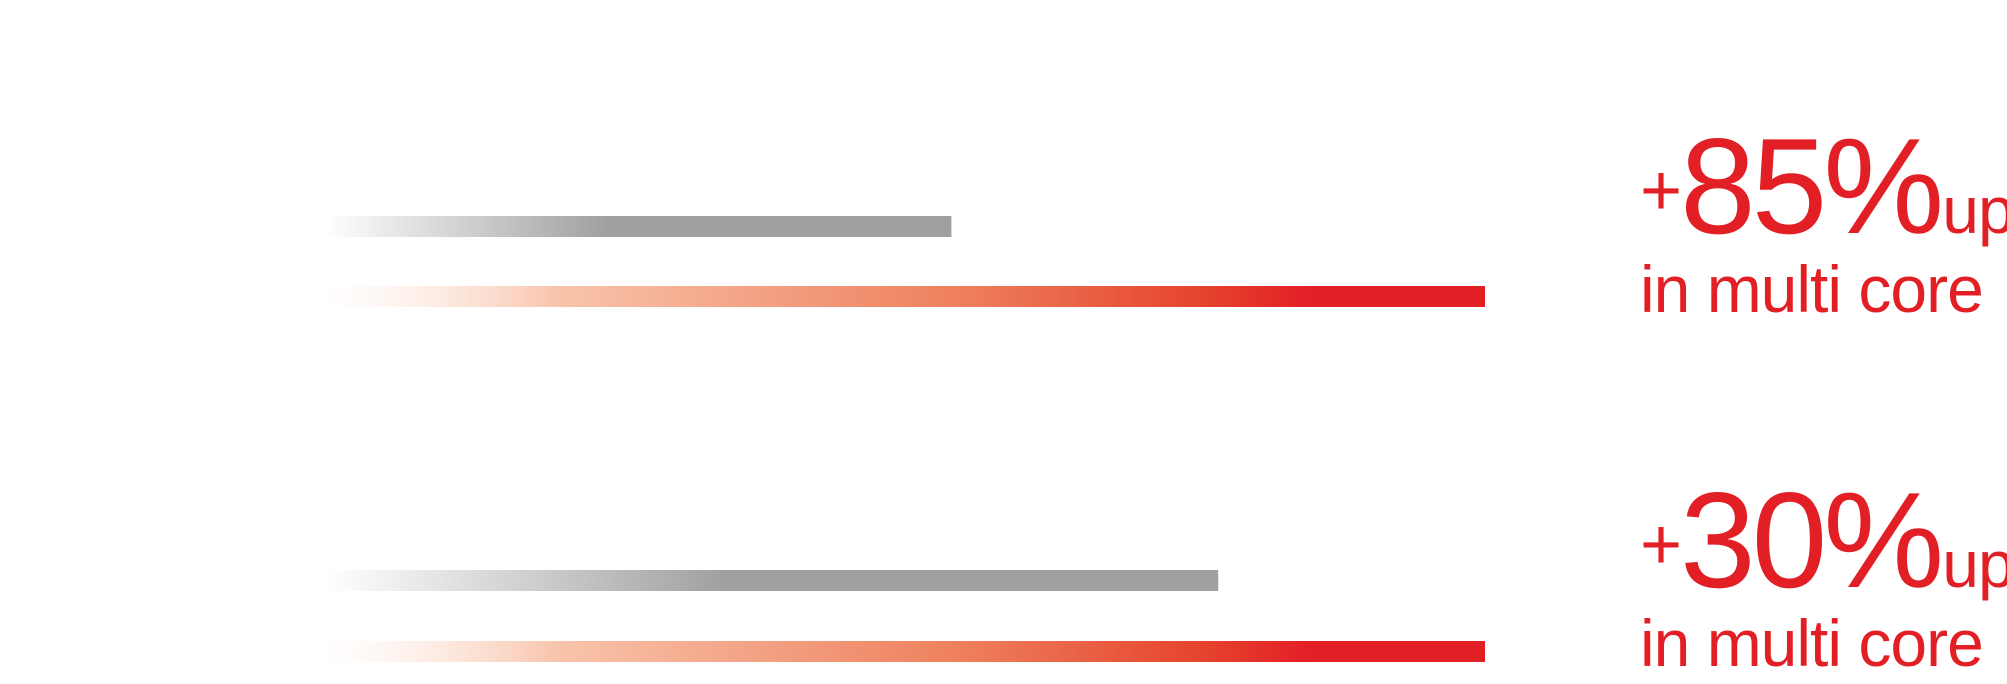  I want to click on stat-85-up: +85%up in multi core, so click(1823, 220).